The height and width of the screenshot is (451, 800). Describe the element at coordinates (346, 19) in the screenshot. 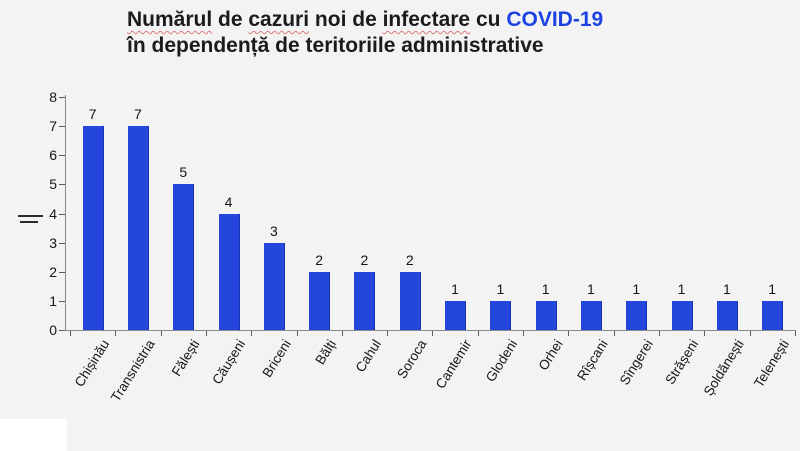

I see `title-segment-3: noi de` at that location.